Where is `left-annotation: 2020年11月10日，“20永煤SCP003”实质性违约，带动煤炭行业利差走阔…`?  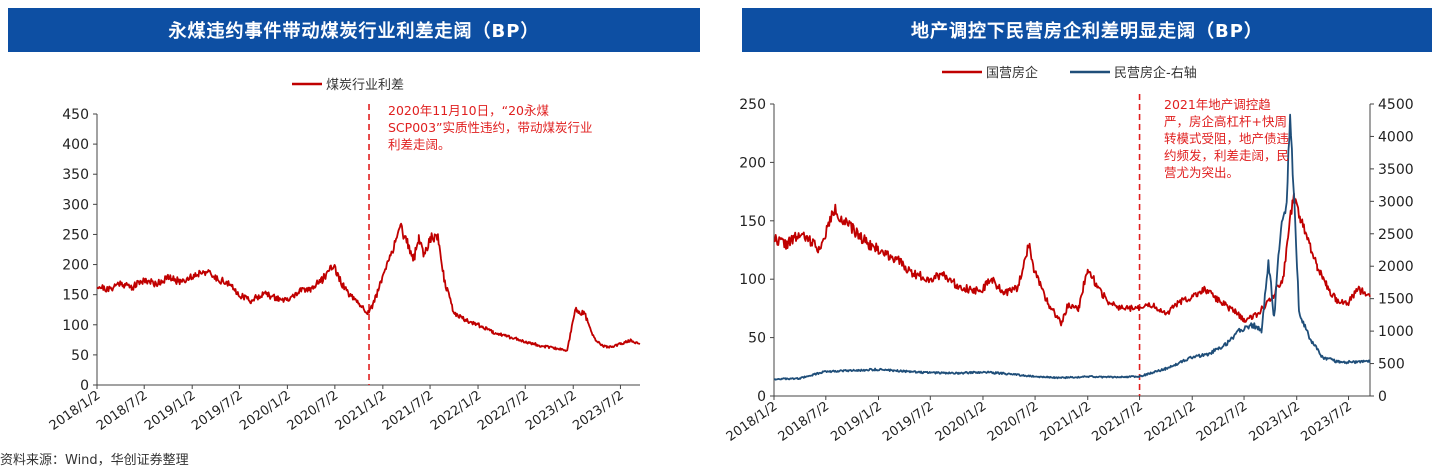 left-annotation: 2020年11月10日，“20永煤SCP003”实质性违约，带动煤炭行业利差走阔… is located at coordinates (490, 127).